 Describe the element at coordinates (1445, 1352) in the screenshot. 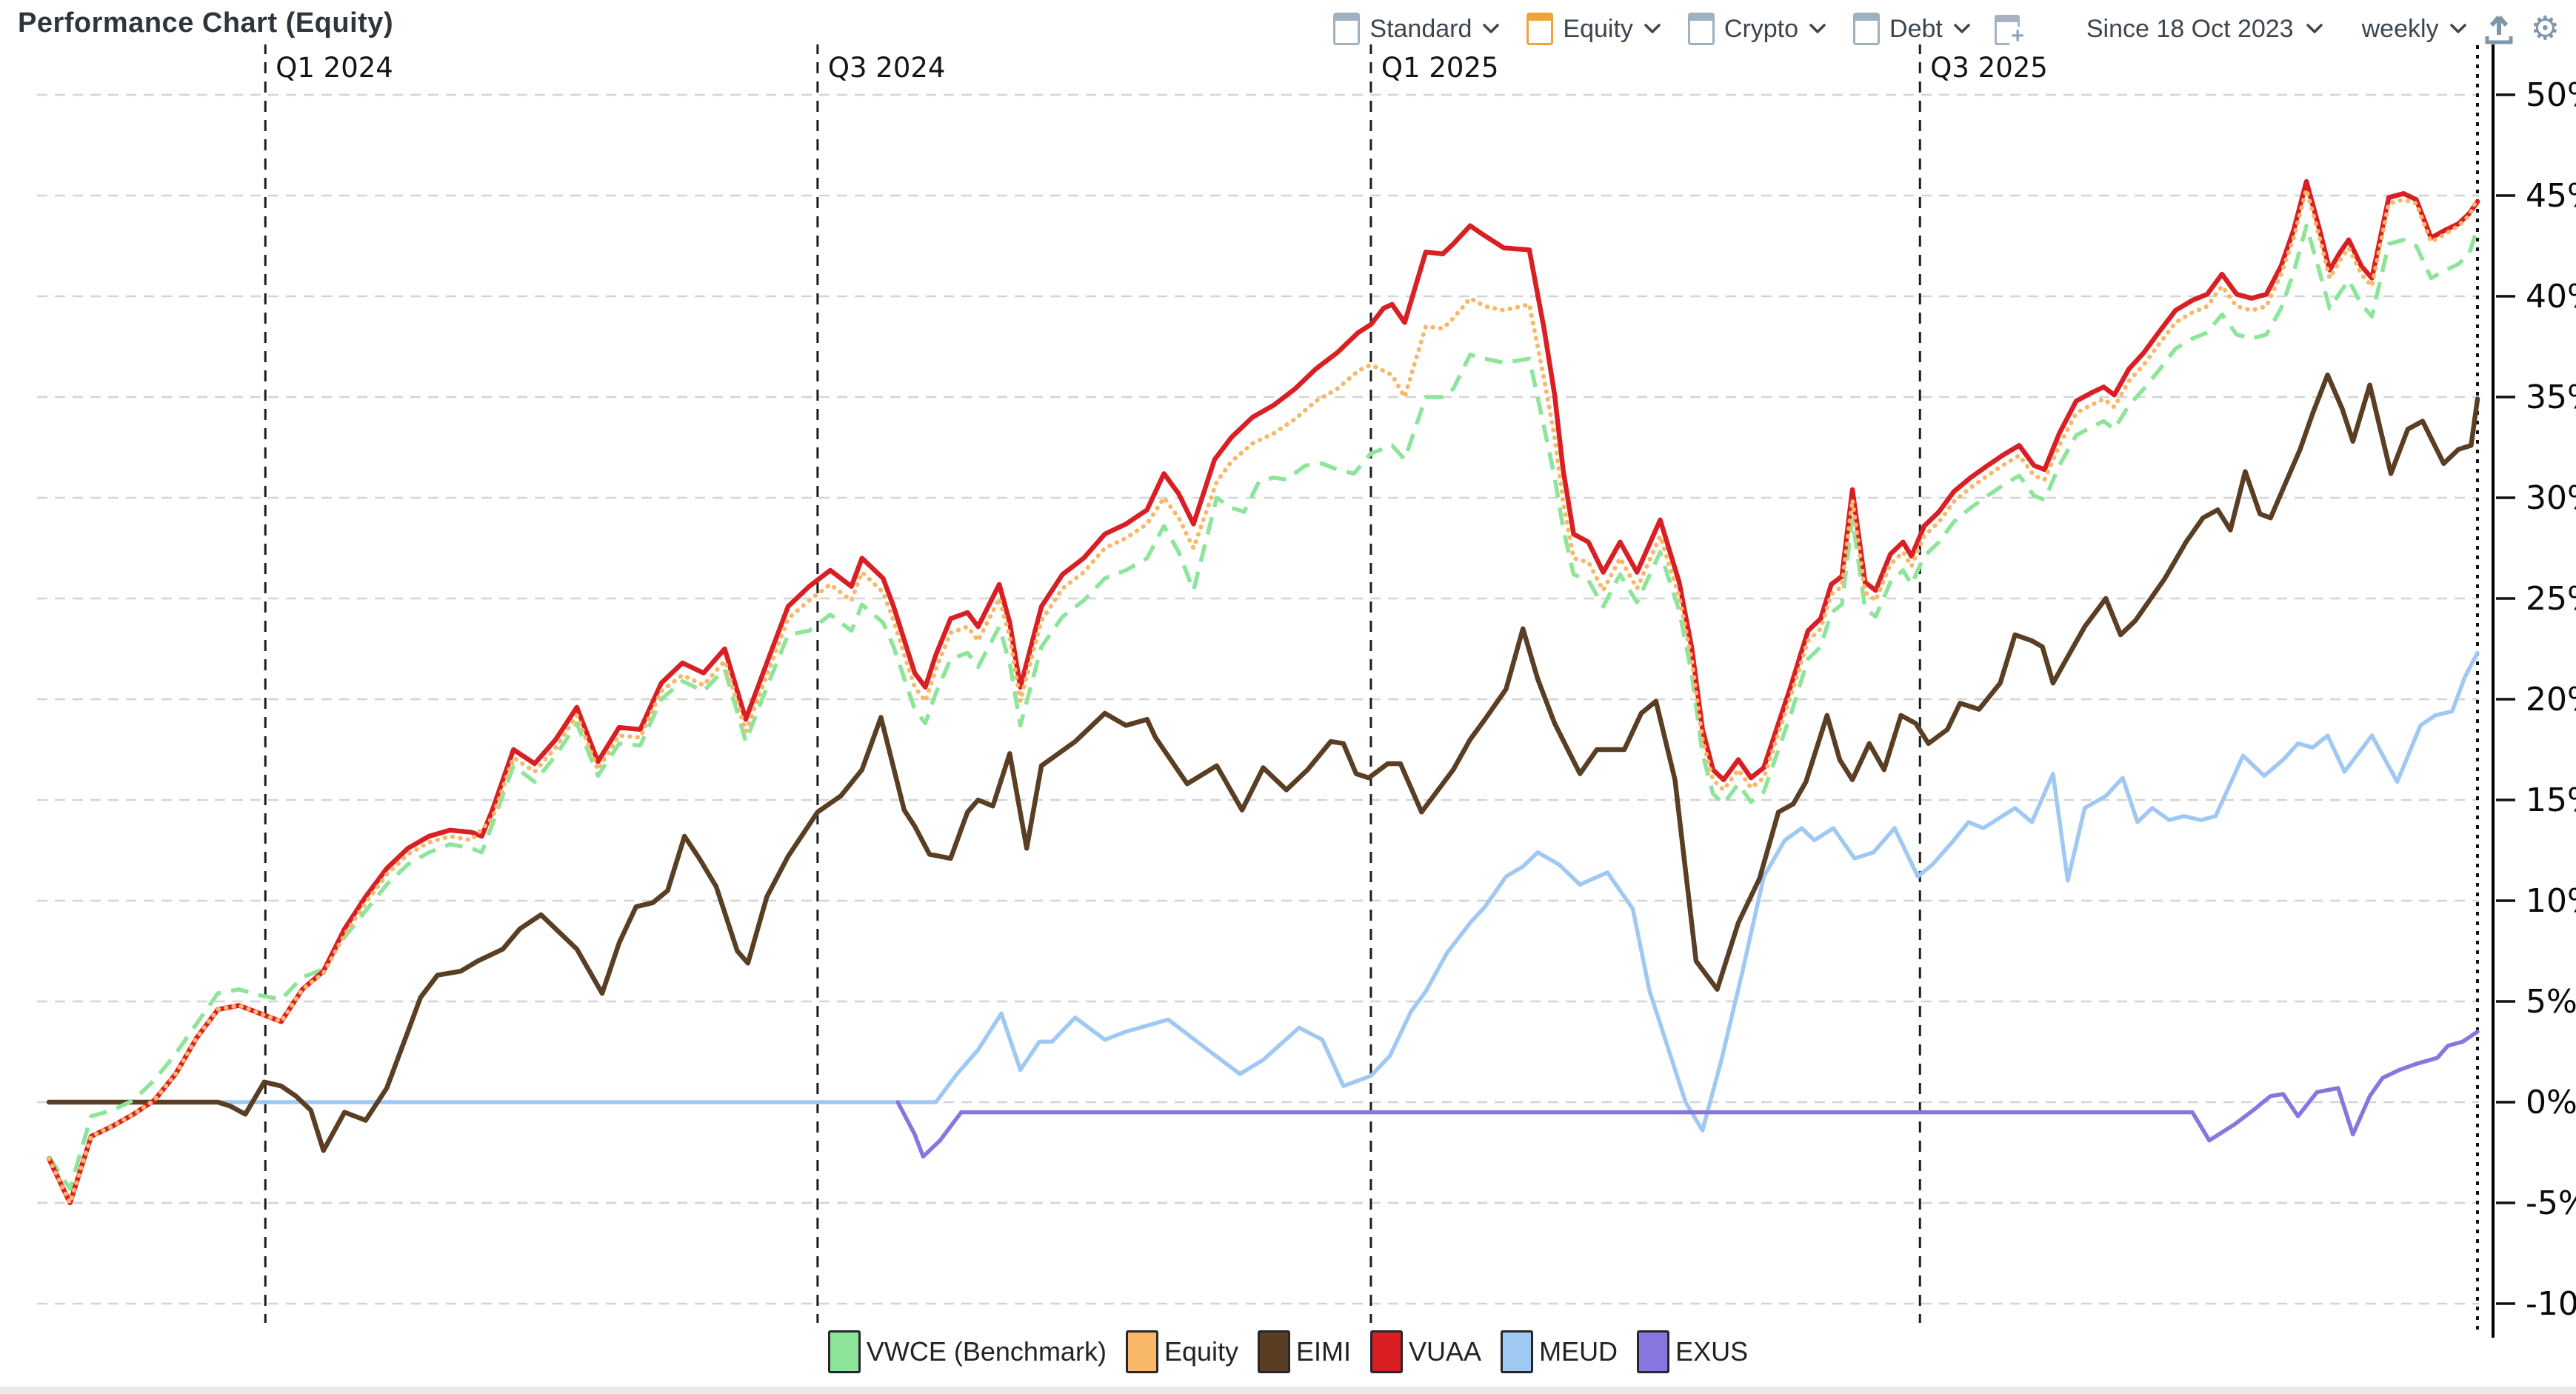

I see `legend-label: VUAA` at that location.